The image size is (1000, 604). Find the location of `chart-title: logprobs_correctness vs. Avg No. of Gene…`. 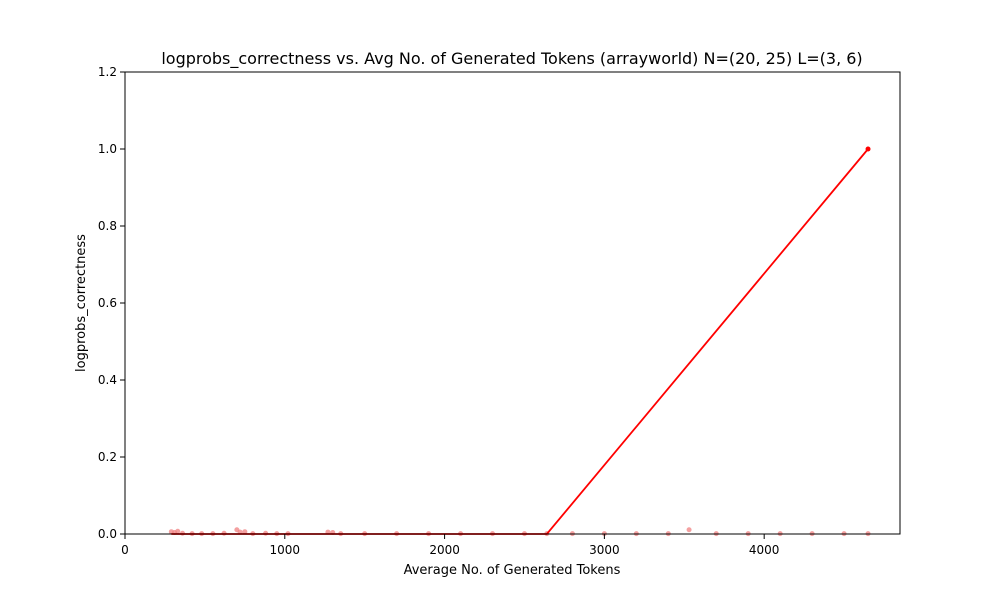

chart-title: logprobs_correctness vs. Avg No. of Gene… is located at coordinates (511, 59).